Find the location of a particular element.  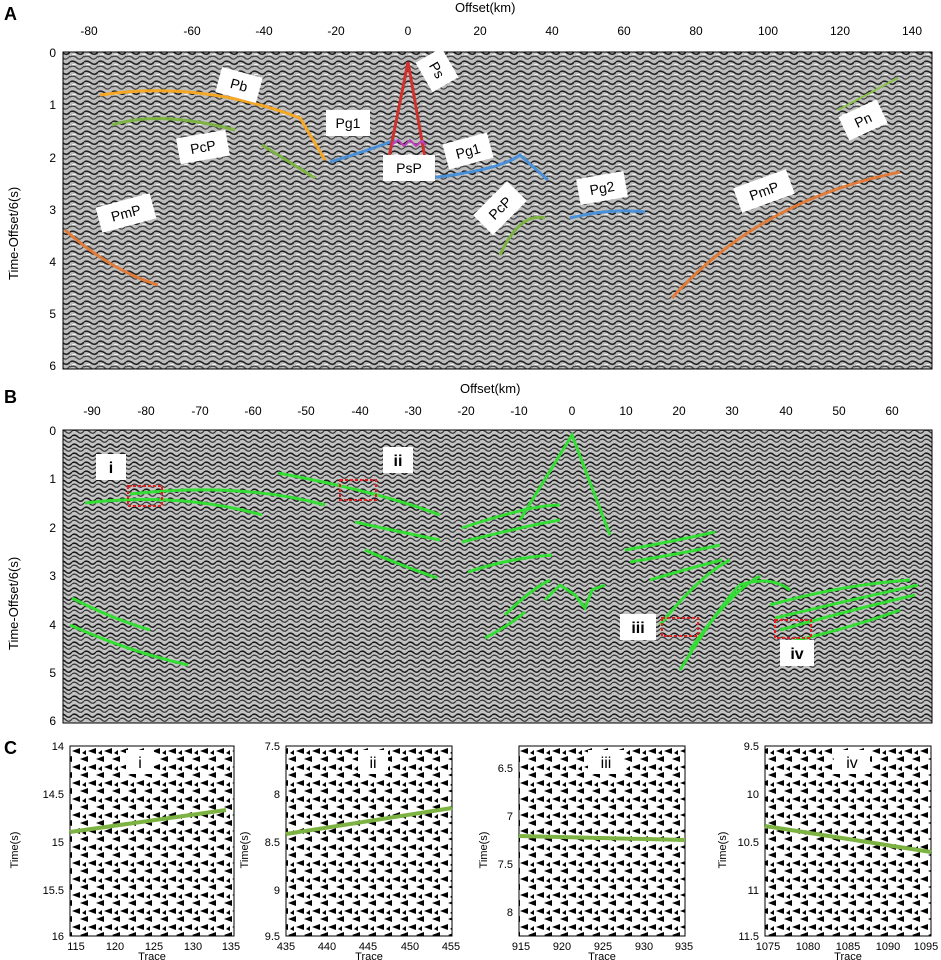

c-ytick: 10 is located at coordinates (753, 795).